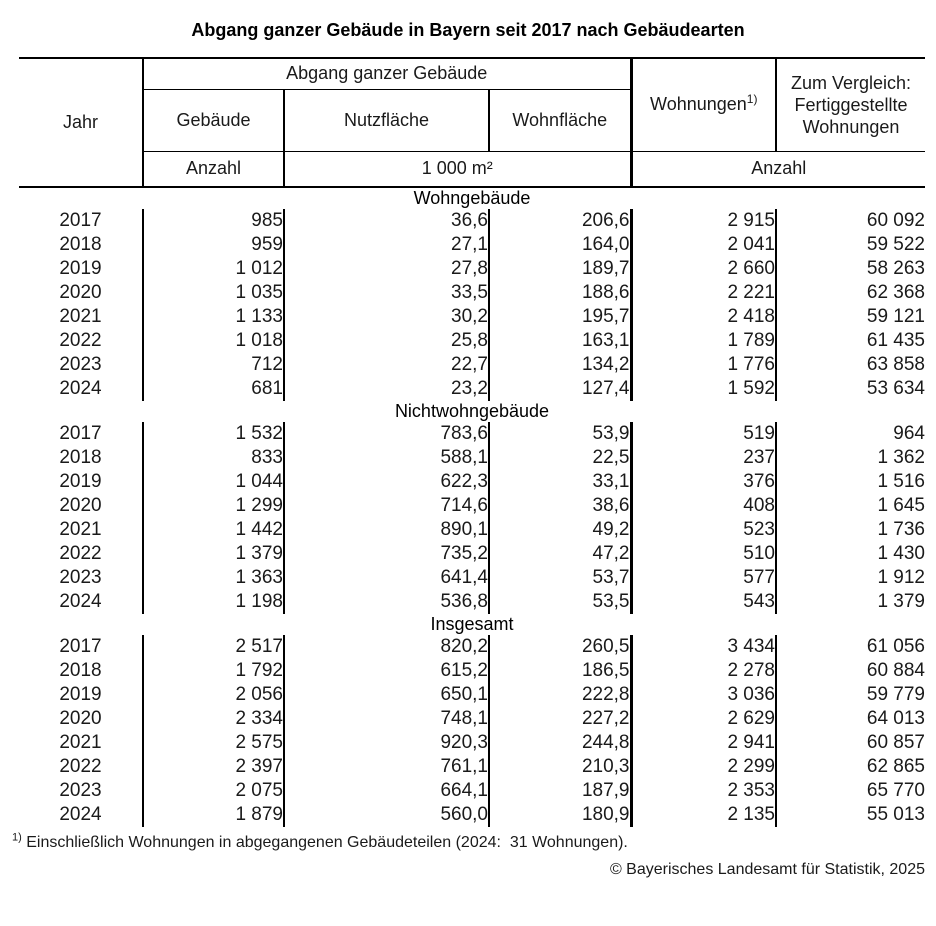 This screenshot has height=926, width=936. What do you see at coordinates (895, 742) in the screenshot?
I see `vergleich-value-cell: 60 857` at bounding box center [895, 742].